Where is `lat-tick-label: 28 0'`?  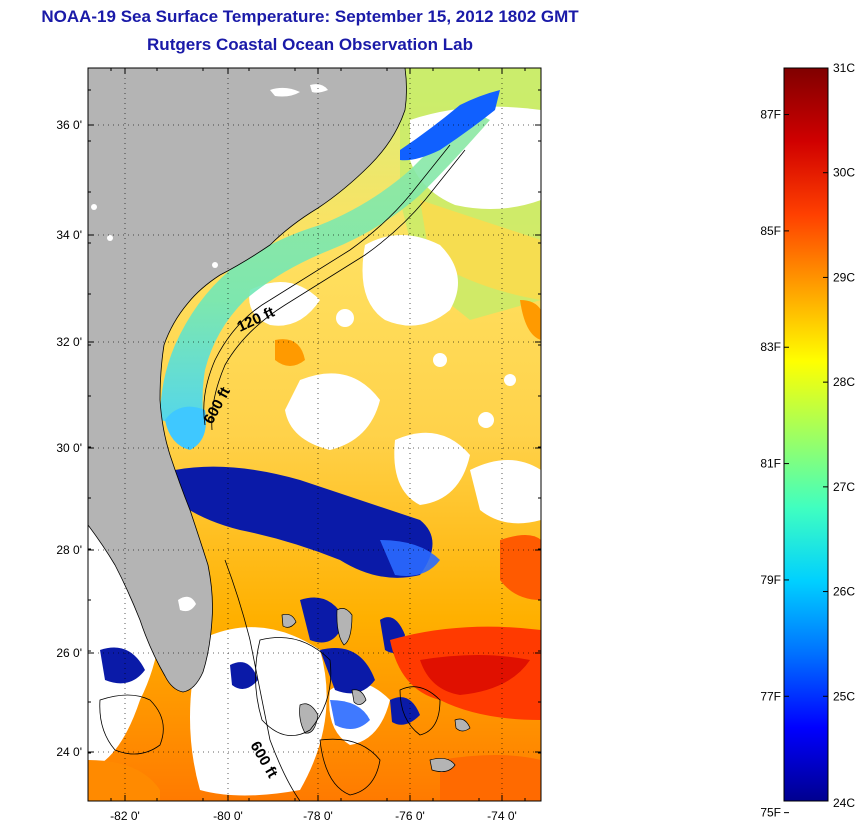
lat-tick-label: 28 0' is located at coordinates (69, 550).